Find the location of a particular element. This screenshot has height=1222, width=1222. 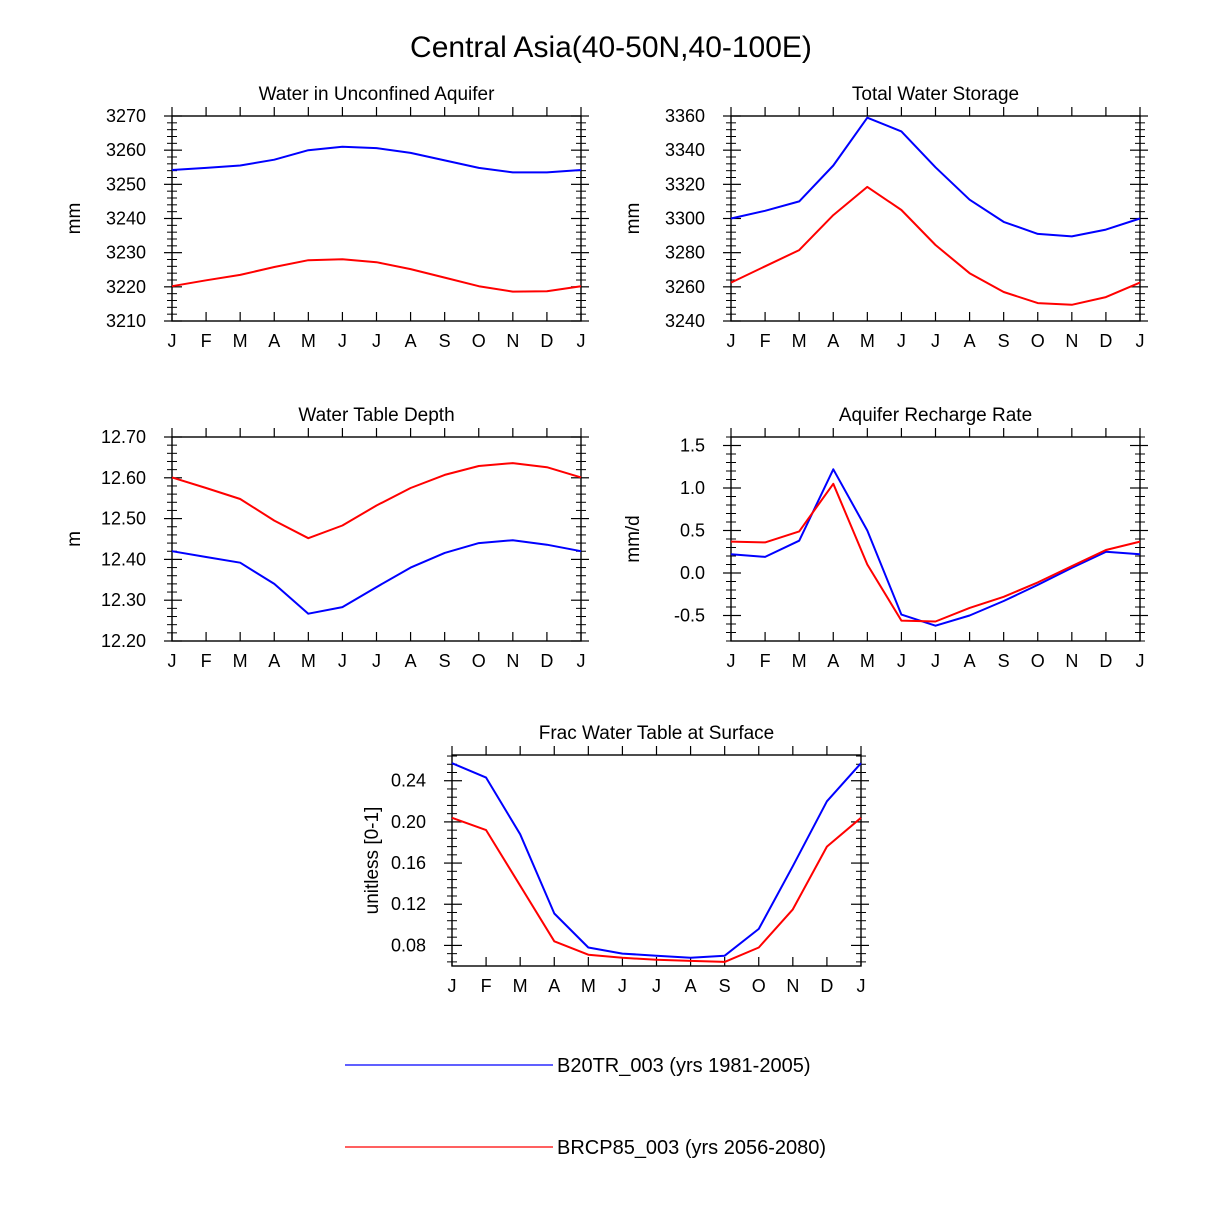

figure-title: Central Asia(40-50N,40-100E) is located at coordinates (611, 47).